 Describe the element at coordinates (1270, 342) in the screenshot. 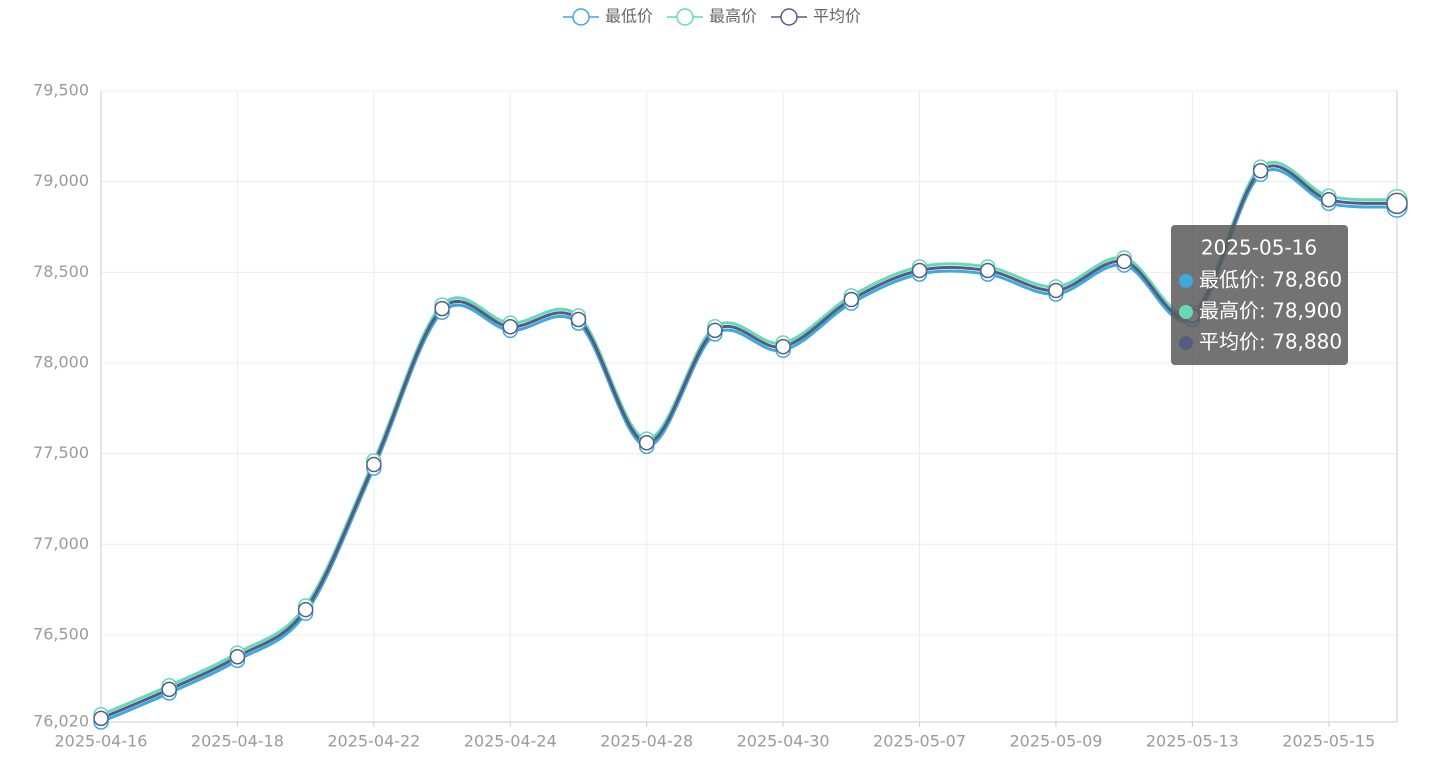

I see `tooltip-line: 平均价: 78,880` at that location.